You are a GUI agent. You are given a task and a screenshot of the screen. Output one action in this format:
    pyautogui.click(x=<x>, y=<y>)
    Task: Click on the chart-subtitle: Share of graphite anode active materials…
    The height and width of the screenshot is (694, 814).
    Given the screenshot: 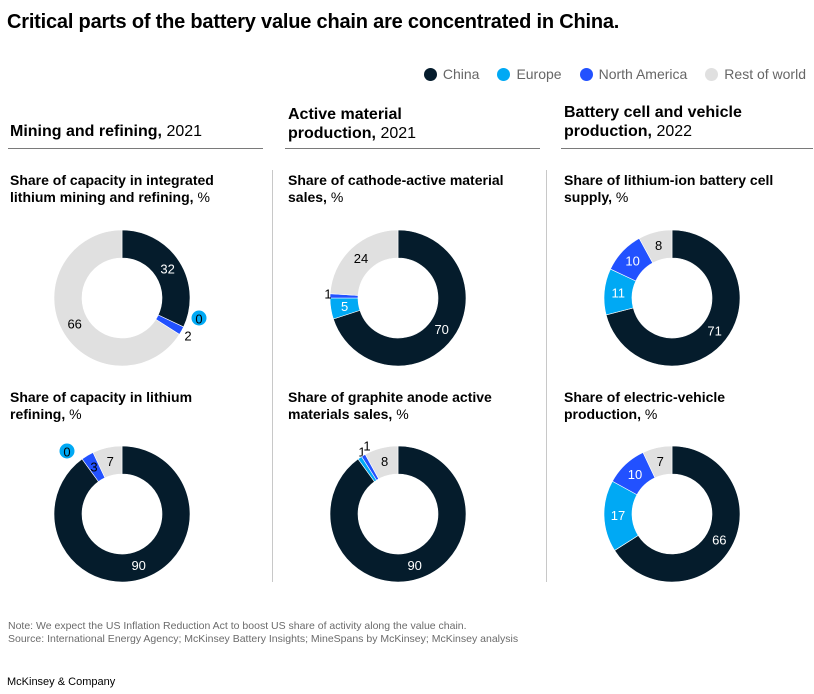 What is the action you would take?
    pyautogui.click(x=413, y=406)
    